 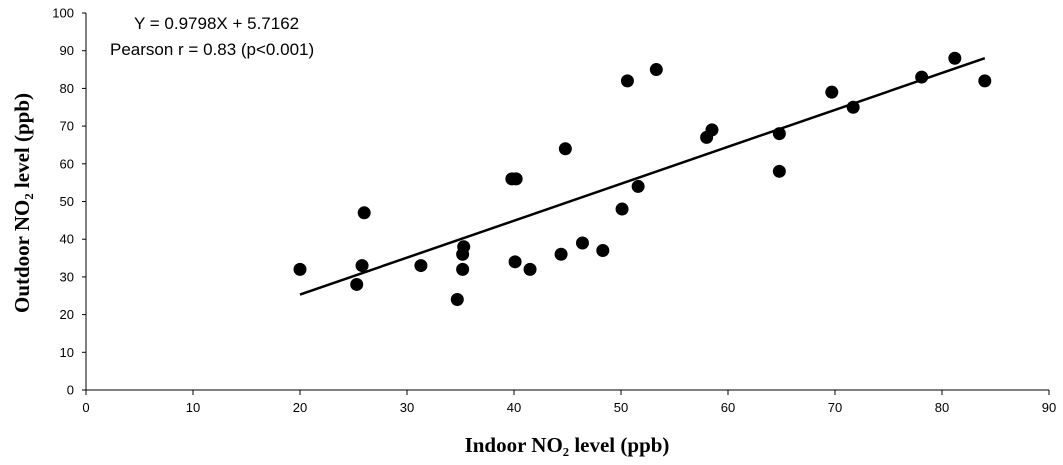 I want to click on y-tick-label: 80, so click(x=67, y=88).